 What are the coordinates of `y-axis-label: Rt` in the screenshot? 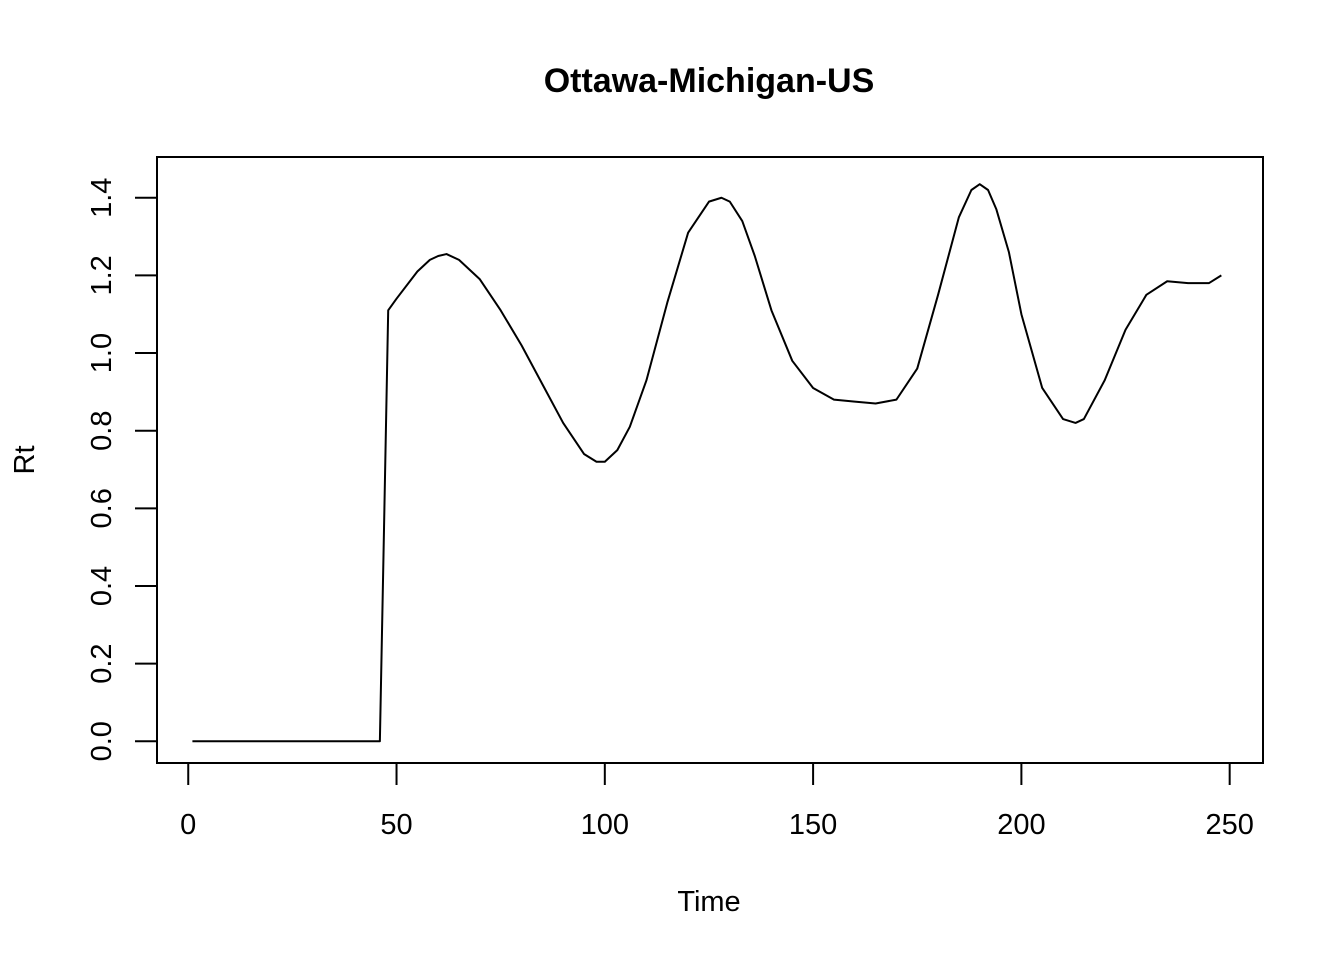 It's located at (25, 460).